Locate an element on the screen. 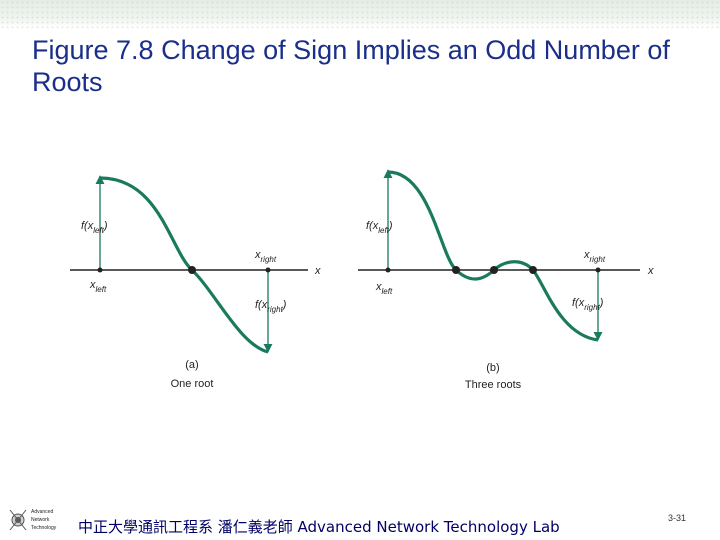  page-number: 3-31 is located at coordinates (677, 518).